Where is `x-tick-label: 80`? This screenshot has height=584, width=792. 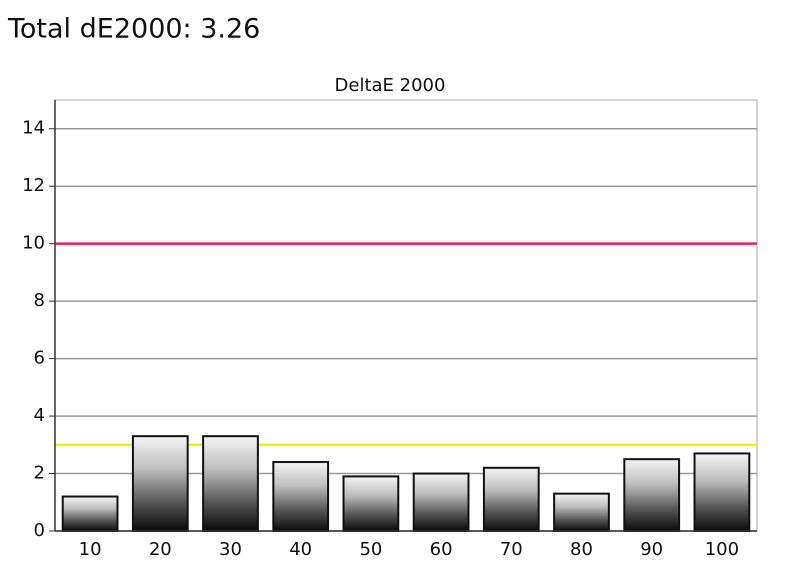 x-tick-label: 80 is located at coordinates (581, 549).